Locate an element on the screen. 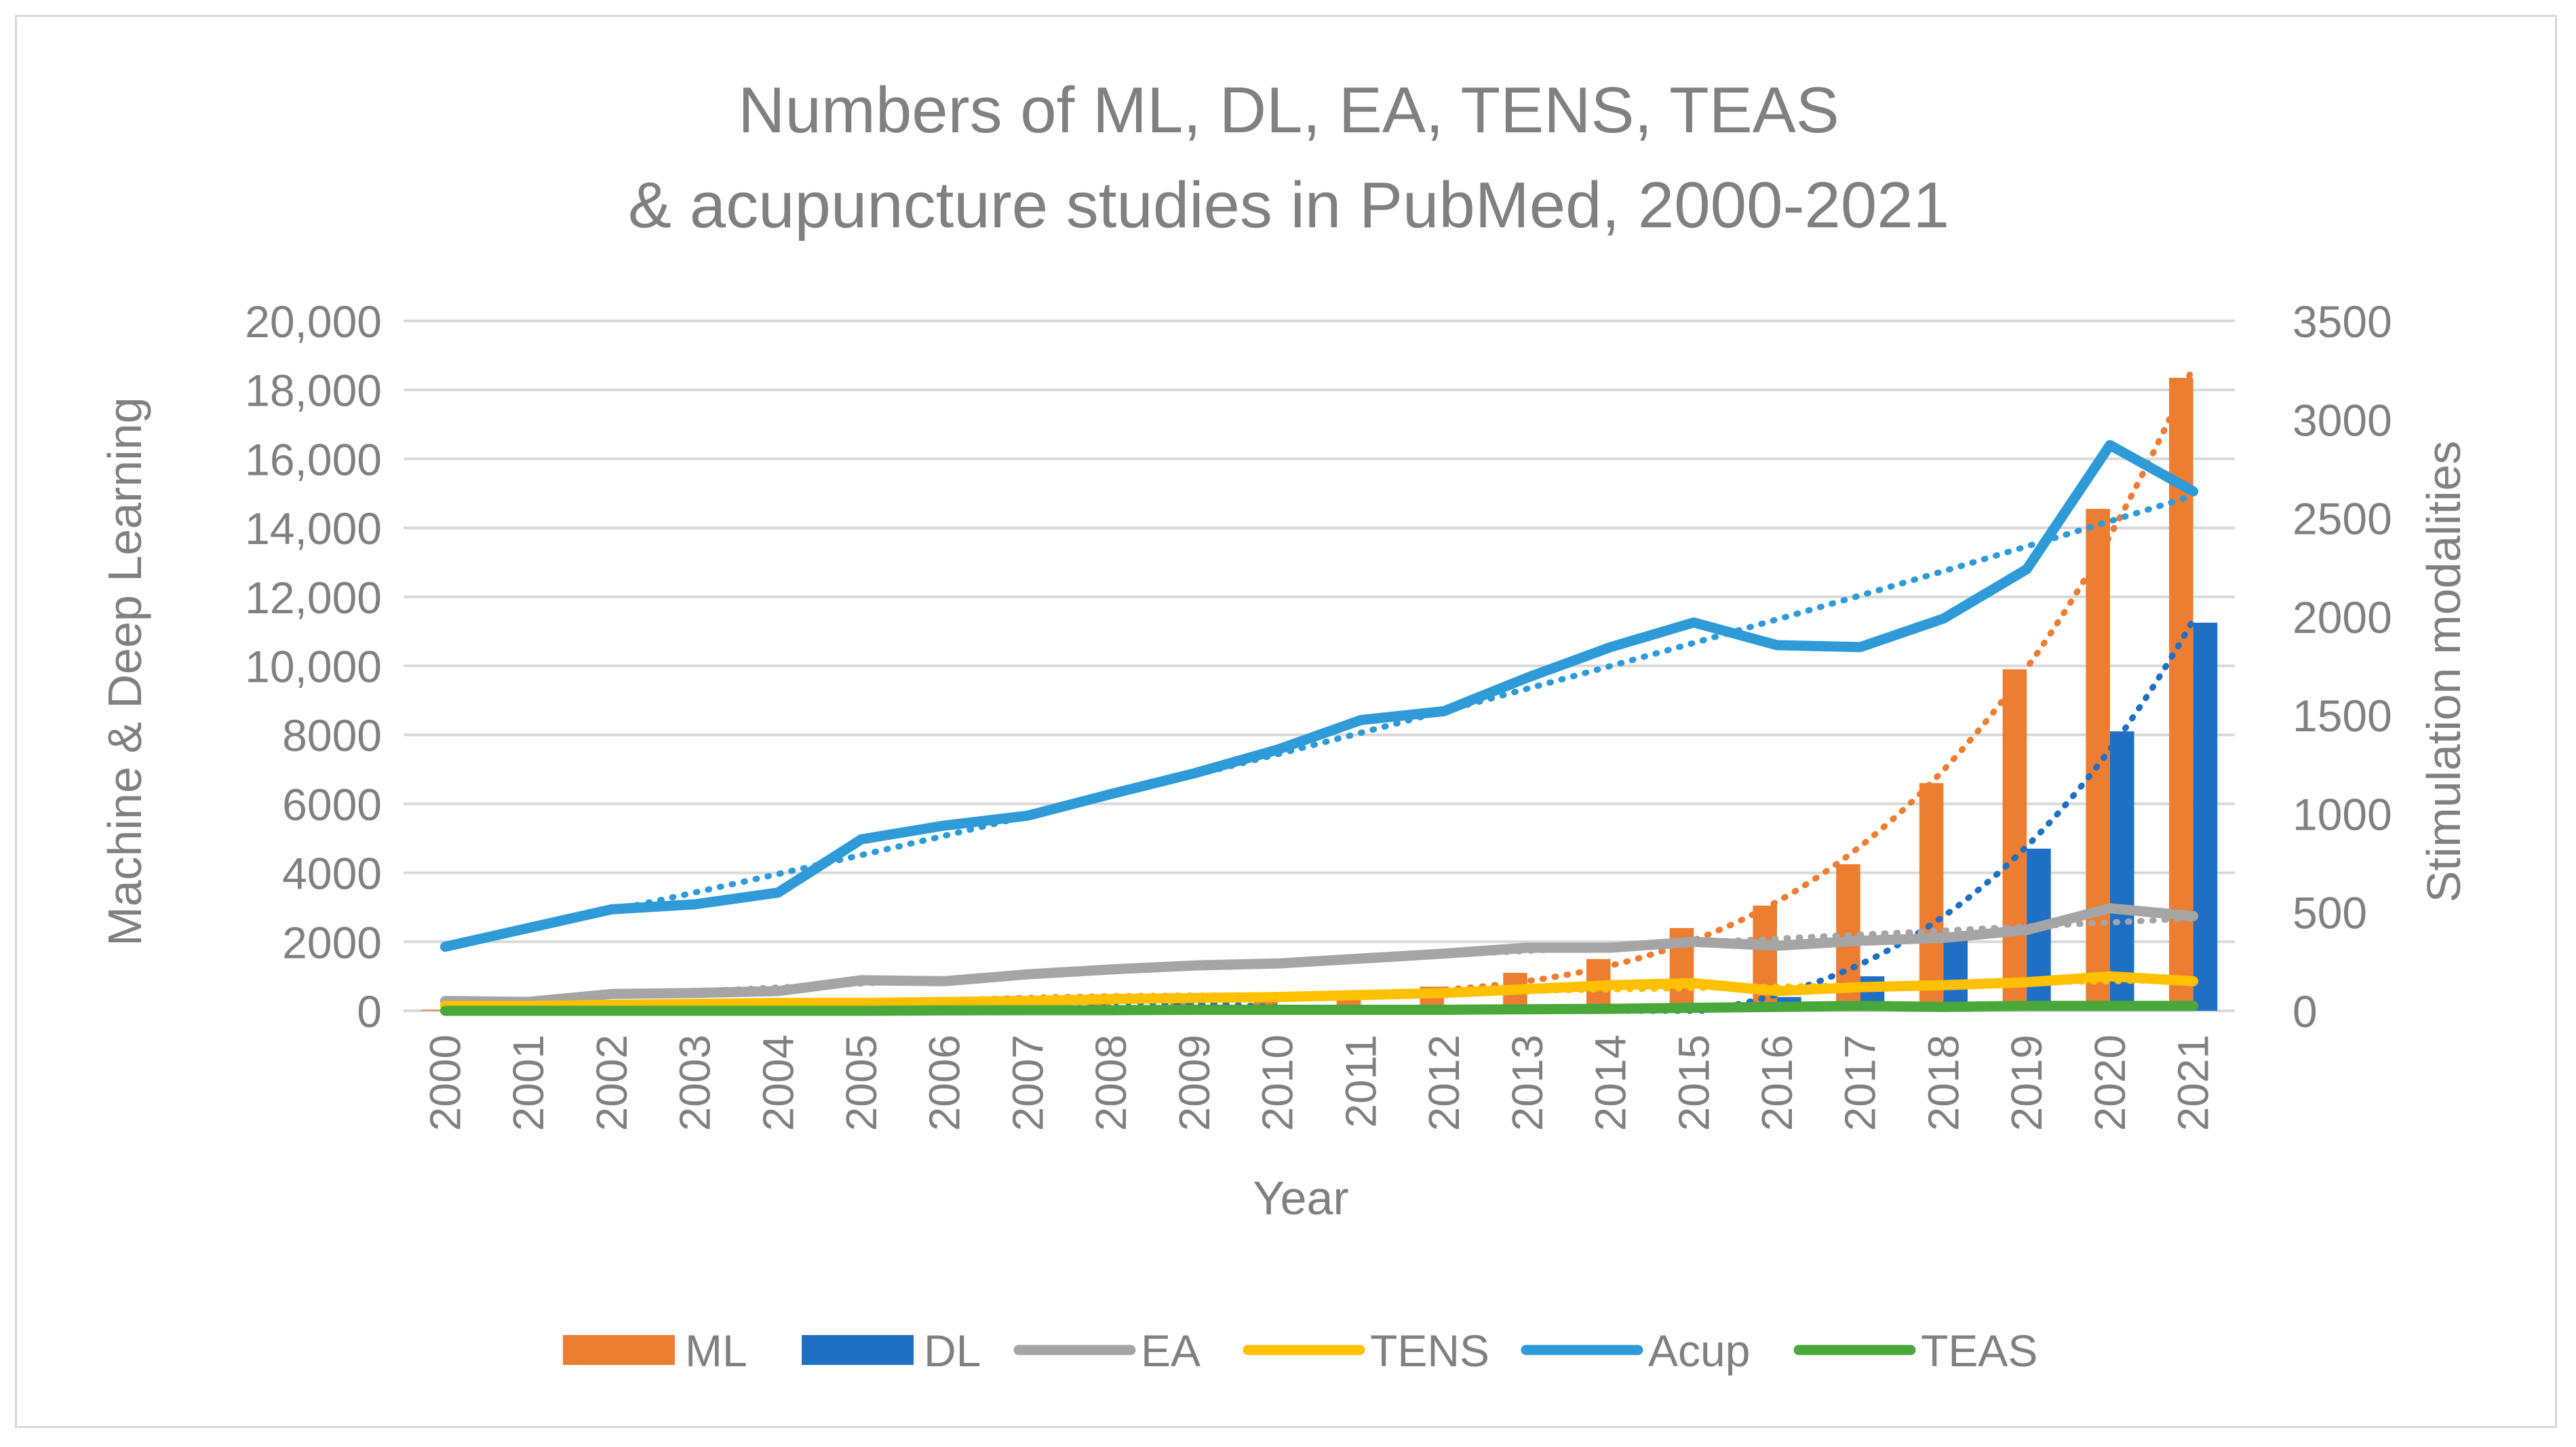 This screenshot has height=1447, width=2576. y-left-tick-label: 16,000 is located at coordinates (313, 459).